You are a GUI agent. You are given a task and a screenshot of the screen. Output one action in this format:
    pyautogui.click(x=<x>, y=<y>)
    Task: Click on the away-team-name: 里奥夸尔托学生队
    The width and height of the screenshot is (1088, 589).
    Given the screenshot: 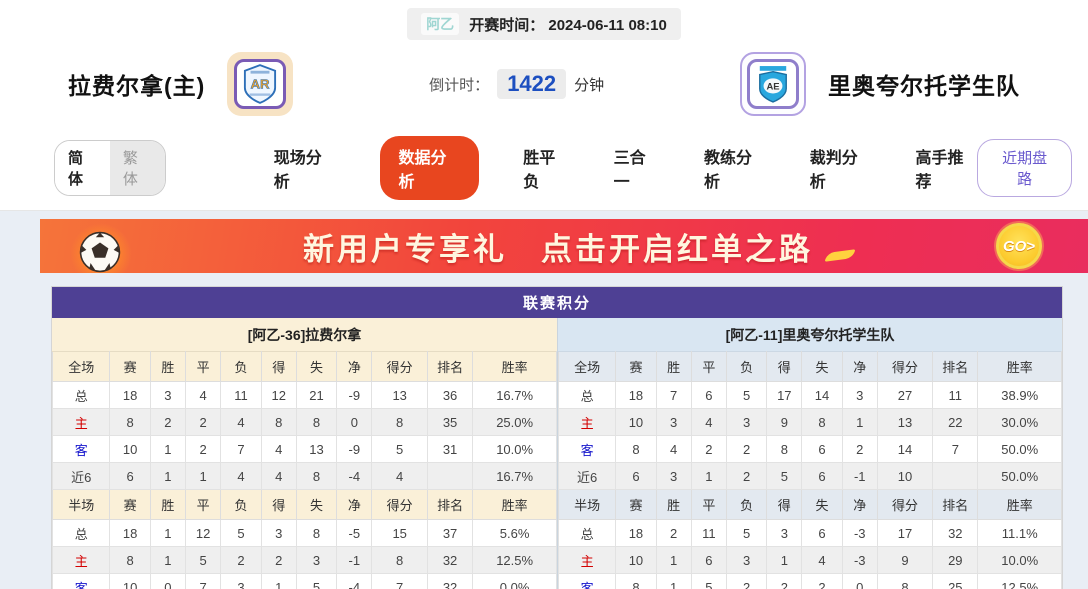 What is the action you would take?
    pyautogui.click(x=924, y=86)
    